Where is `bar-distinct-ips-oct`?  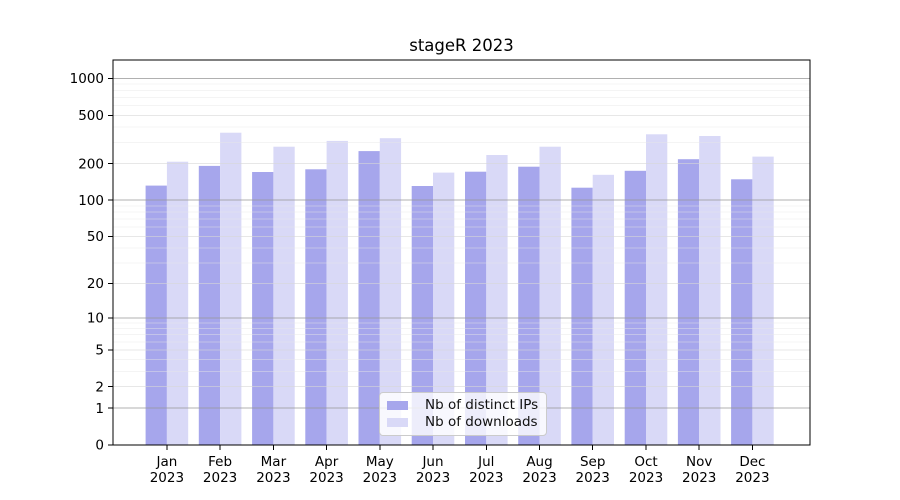 bar-distinct-ips-oct is located at coordinates (635, 308).